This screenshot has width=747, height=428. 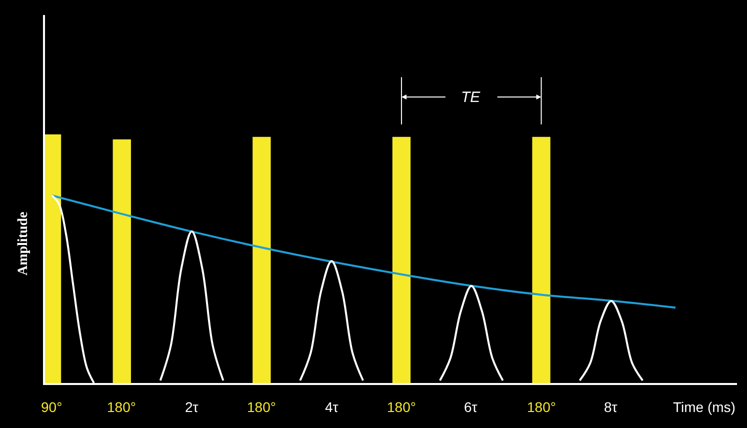 I want to click on x-tick-label: 2τ, so click(x=192, y=407).